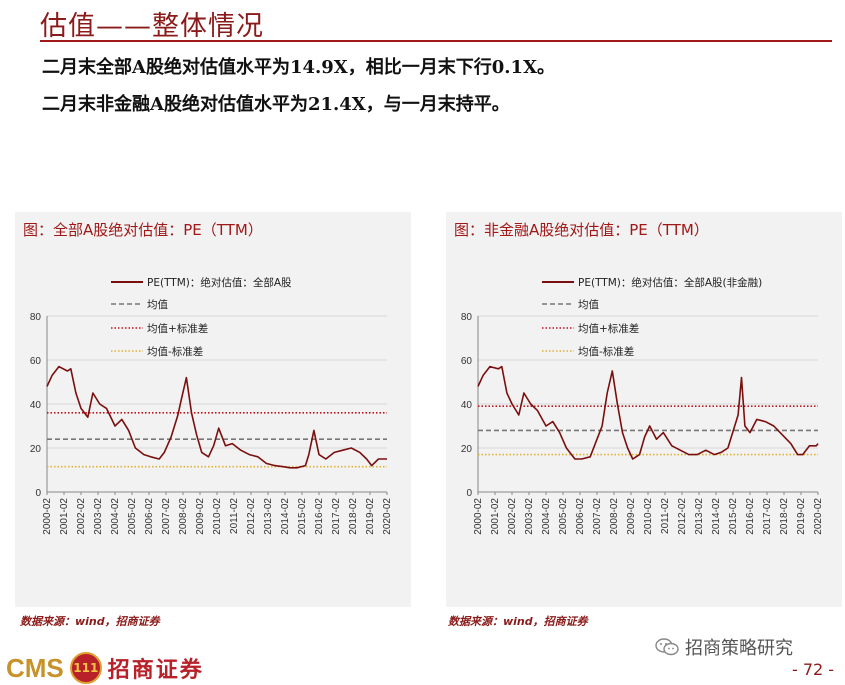  I want to click on summary-line-1: 二月末全部A股绝对估值水平为14.9X，相比一月末下行0.1X。, so click(299, 67).